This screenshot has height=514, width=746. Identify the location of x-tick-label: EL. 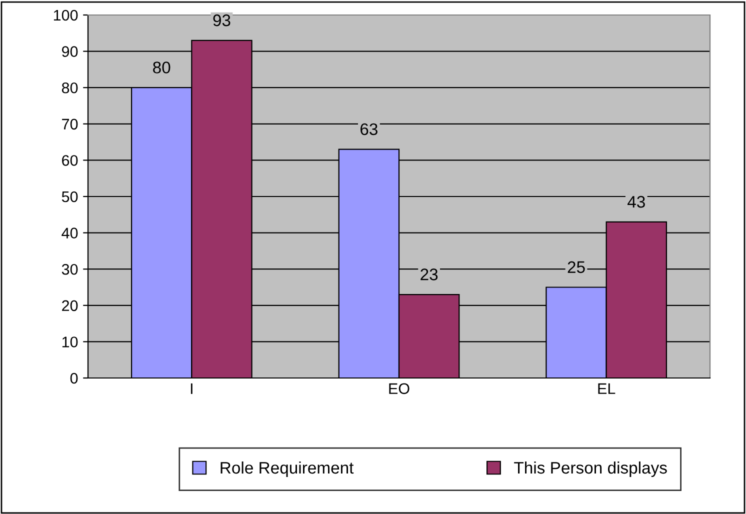
(607, 388).